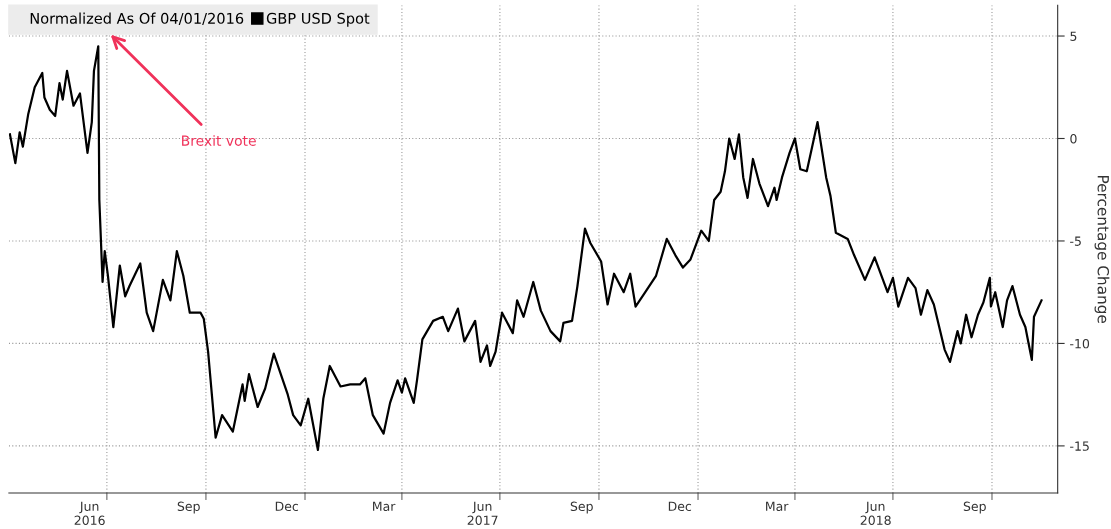 The image size is (1111, 529). I want to click on y-tick-label: -15, so click(1079, 446).